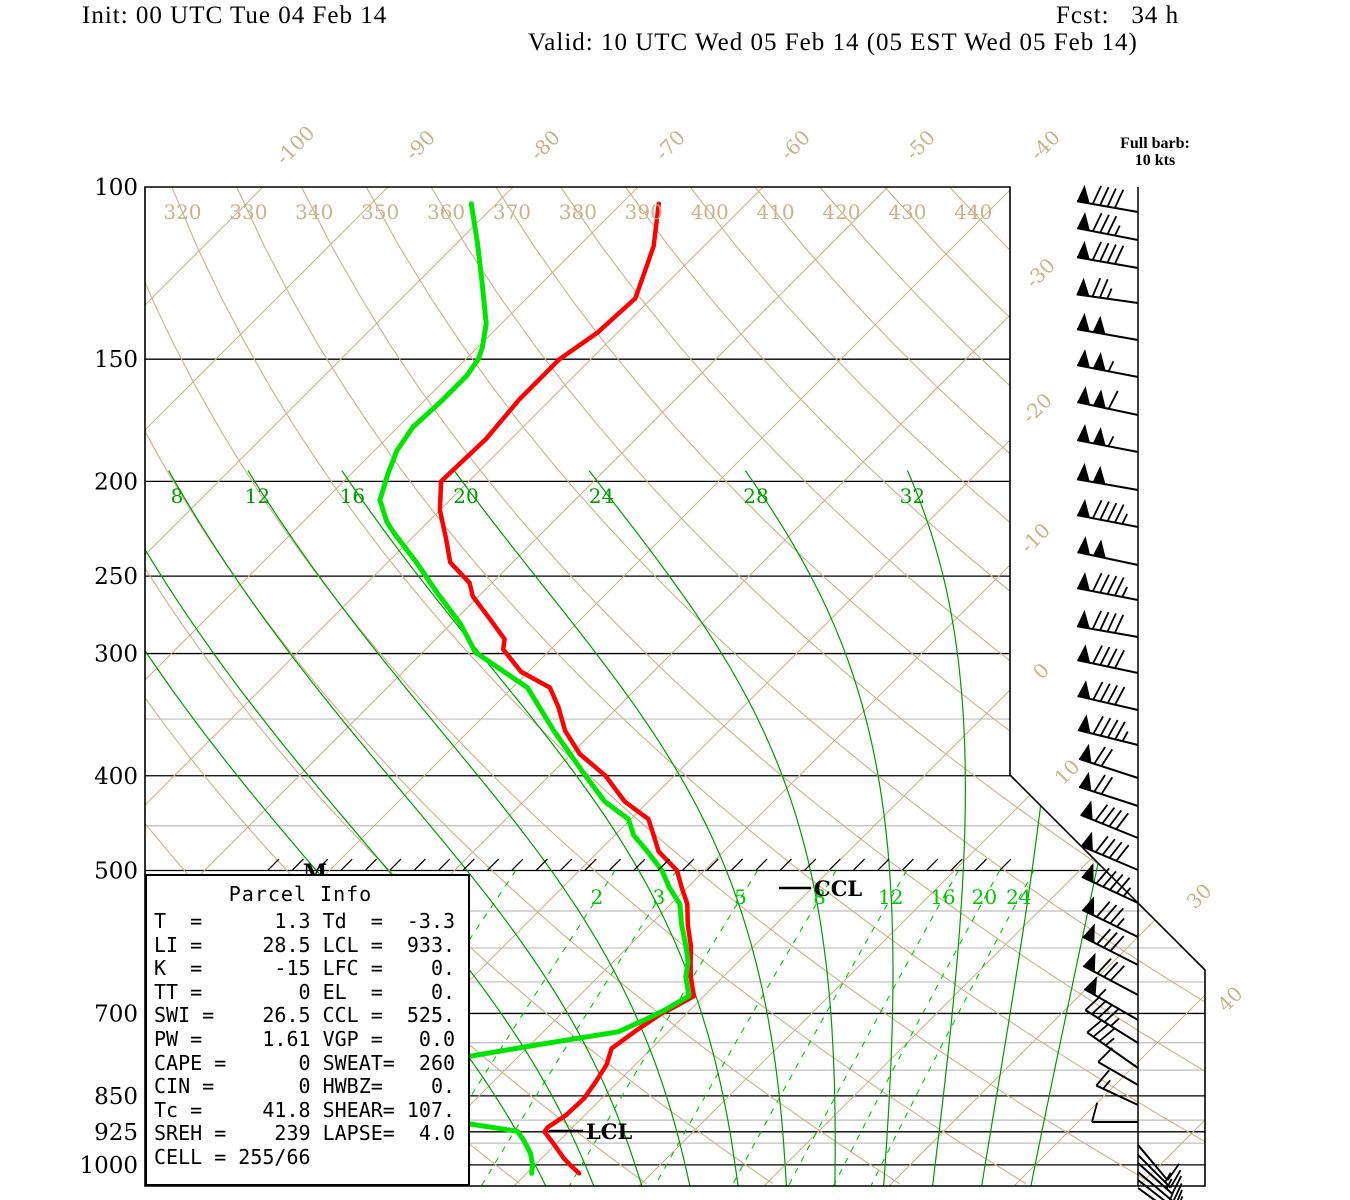  Describe the element at coordinates (116, 360) in the screenshot. I see `pressure-tick-label: 150` at that location.